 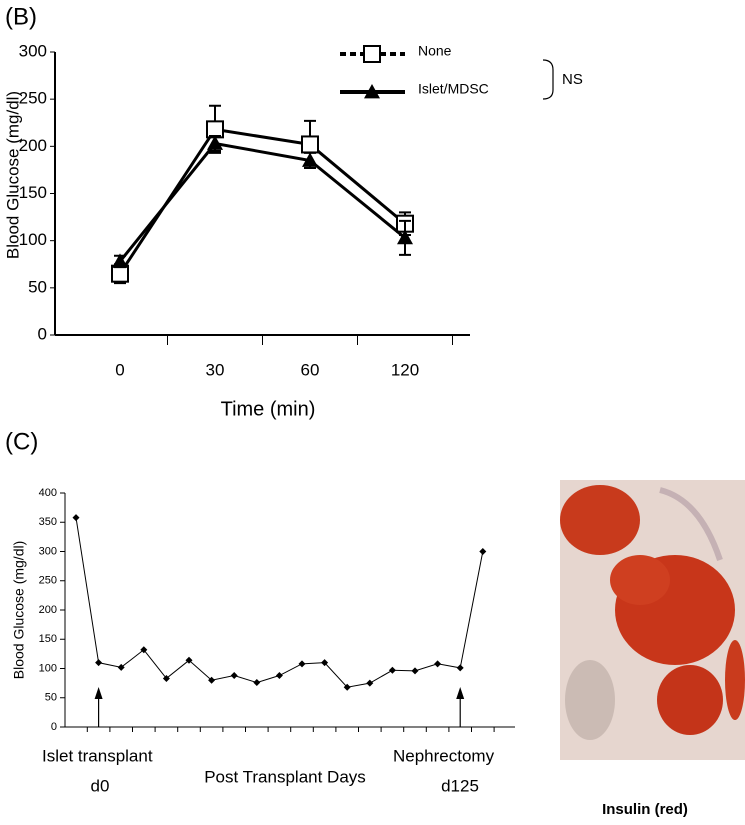 I want to click on panel-title: (B), so click(x=21, y=16).